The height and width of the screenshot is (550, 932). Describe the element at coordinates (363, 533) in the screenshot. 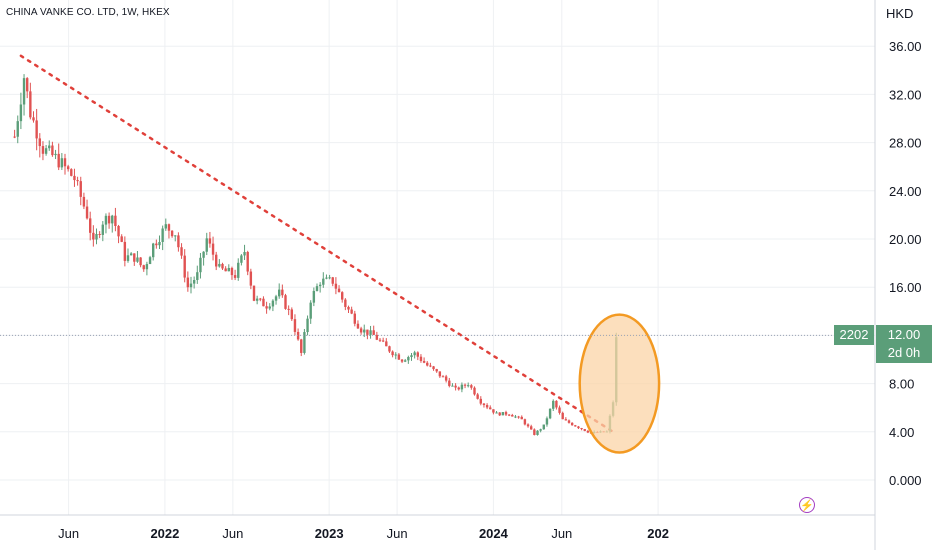

I see `x-axis-labels: Jun 2022 Jun 2023 Jun 2024 Jun 202` at that location.